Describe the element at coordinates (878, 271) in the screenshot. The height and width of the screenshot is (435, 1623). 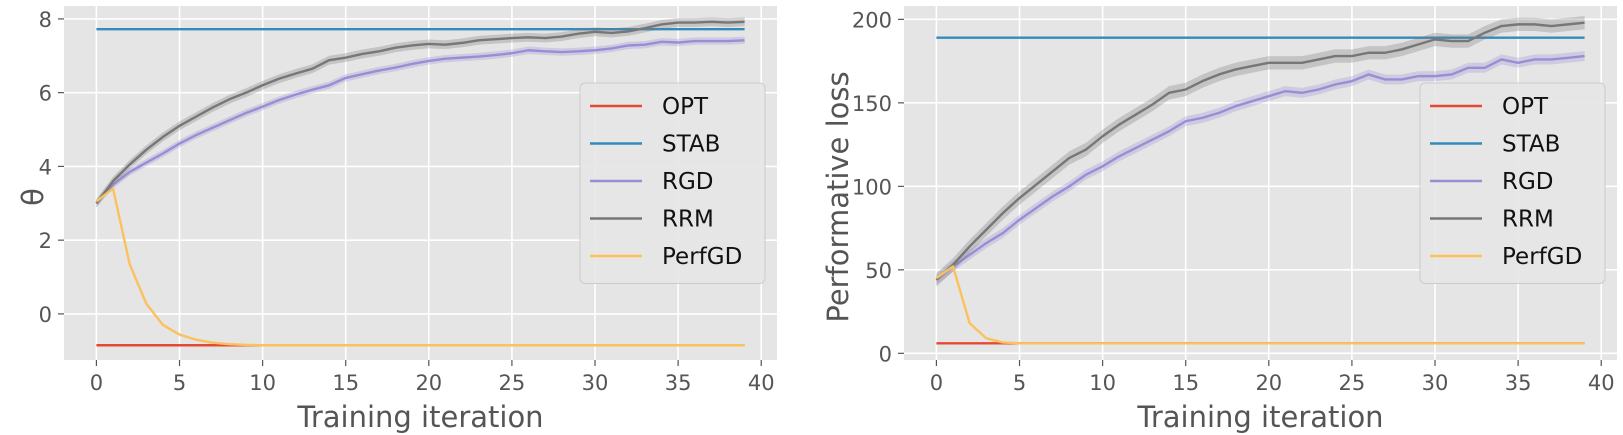
I see `y-tick-label: 50` at that location.